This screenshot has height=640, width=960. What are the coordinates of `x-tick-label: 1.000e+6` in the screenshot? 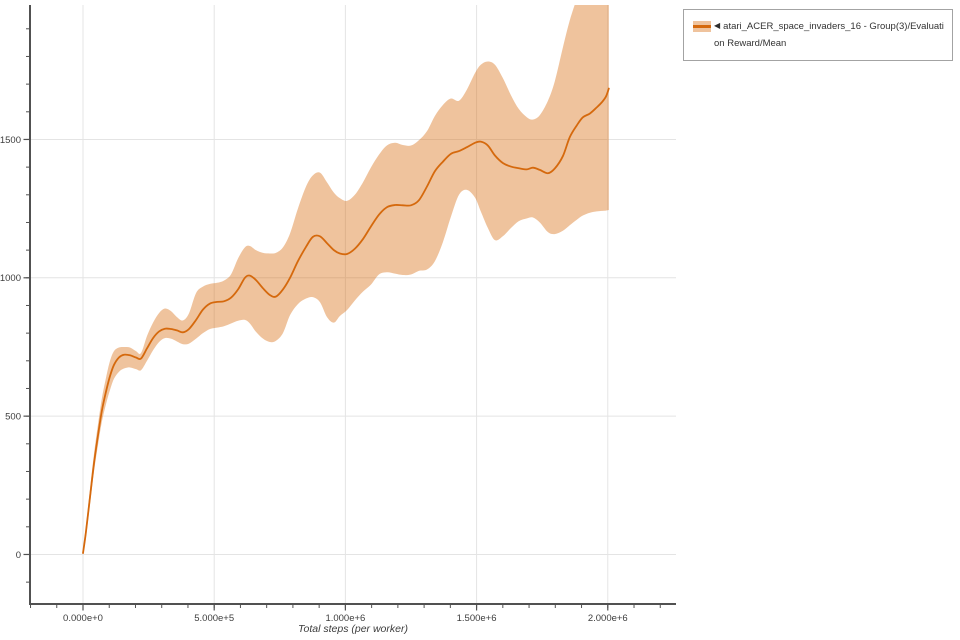 It's located at (345, 618).